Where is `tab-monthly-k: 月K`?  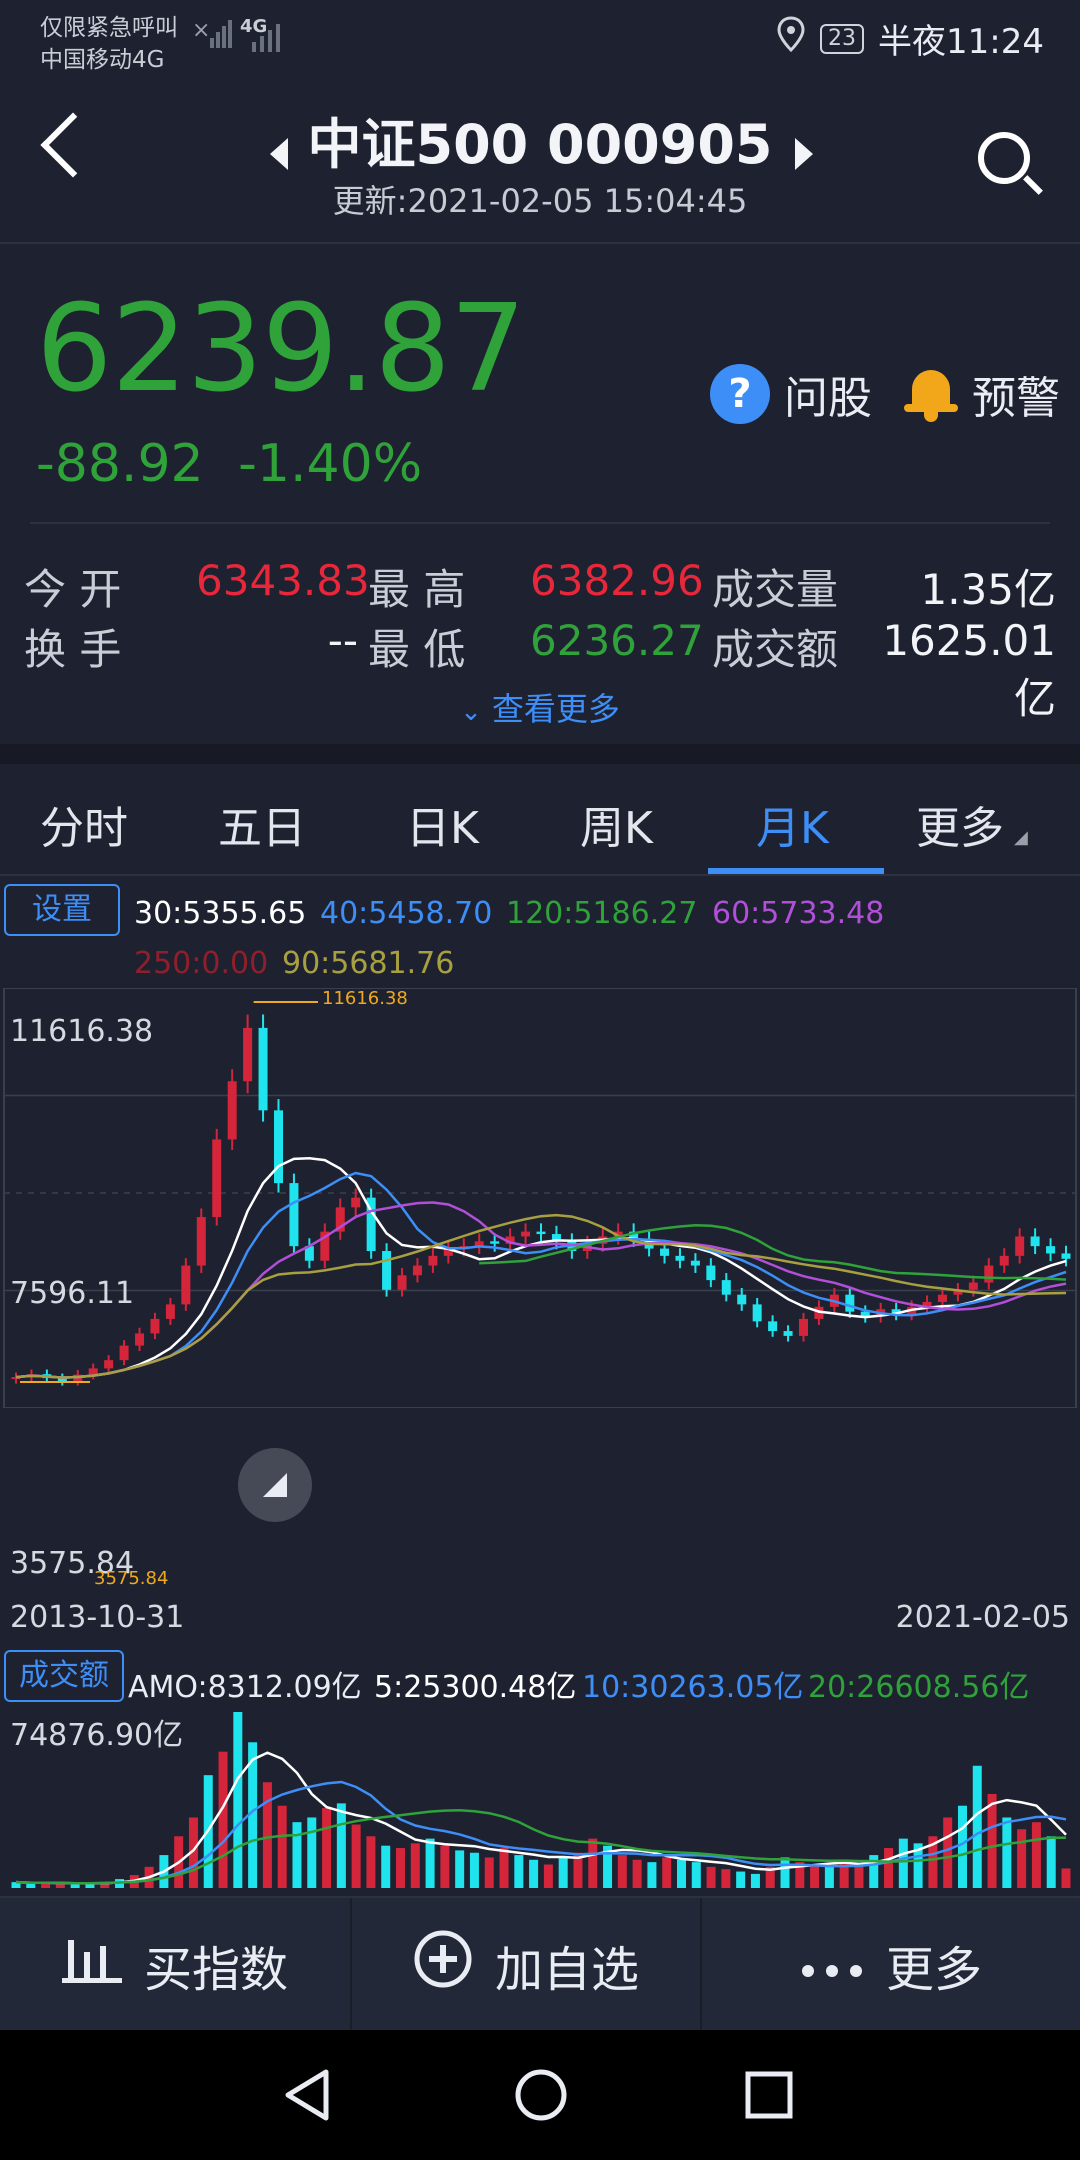
tab-monthly-k: 月K is located at coordinates (792, 828).